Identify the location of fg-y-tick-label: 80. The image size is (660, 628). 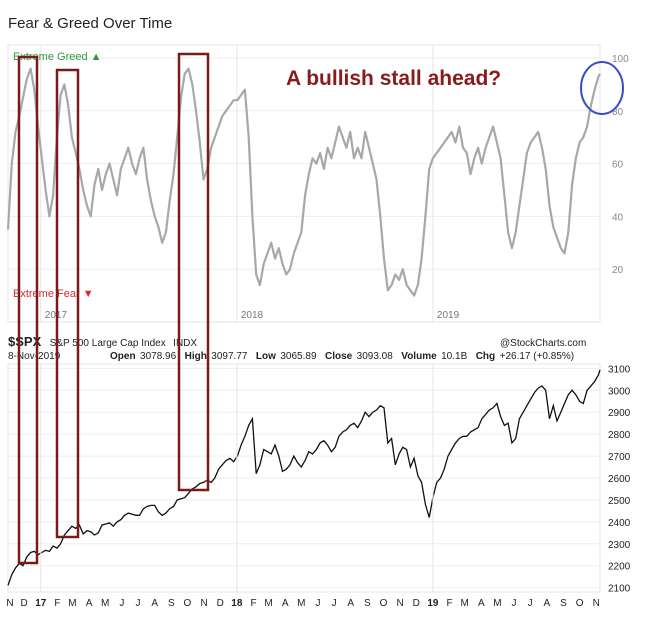
(618, 112).